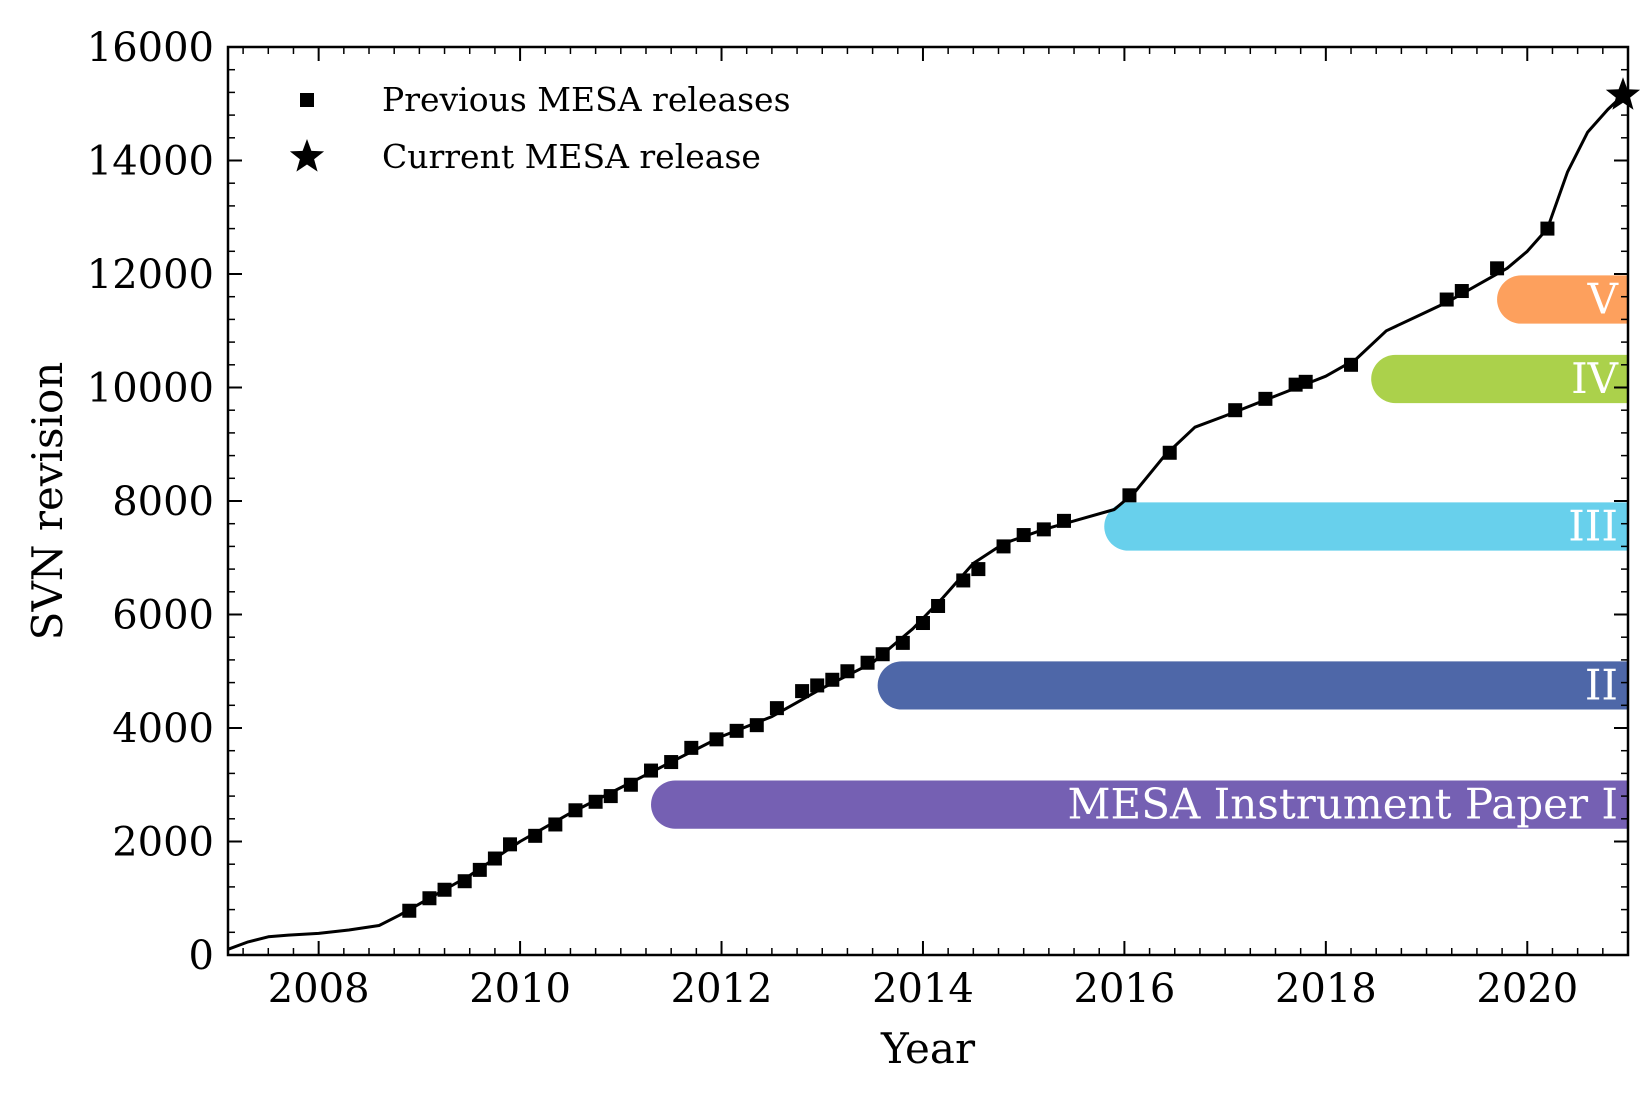 The image size is (1652, 1103). Describe the element at coordinates (571, 156) in the screenshot. I see `legend-label: Current MESA release` at that location.